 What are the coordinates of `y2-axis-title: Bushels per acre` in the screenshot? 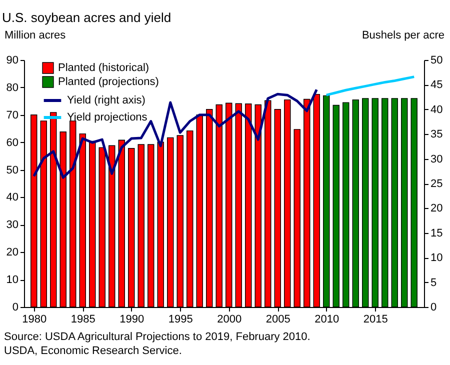 It's located at (403, 36).